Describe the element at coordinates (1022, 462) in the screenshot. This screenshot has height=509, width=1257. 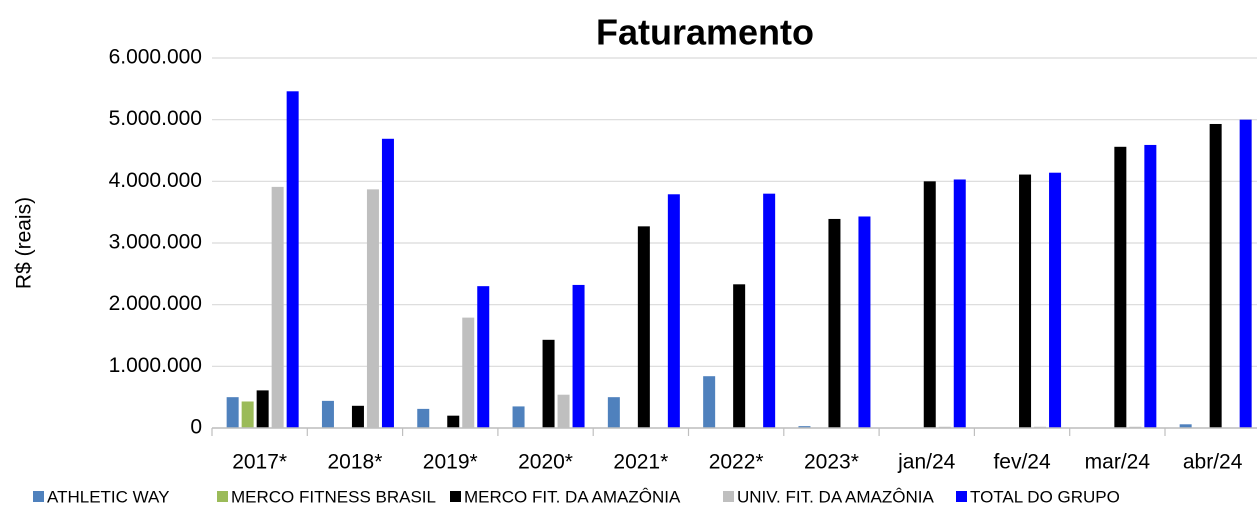
I see `x-tick-label: fev/24` at that location.